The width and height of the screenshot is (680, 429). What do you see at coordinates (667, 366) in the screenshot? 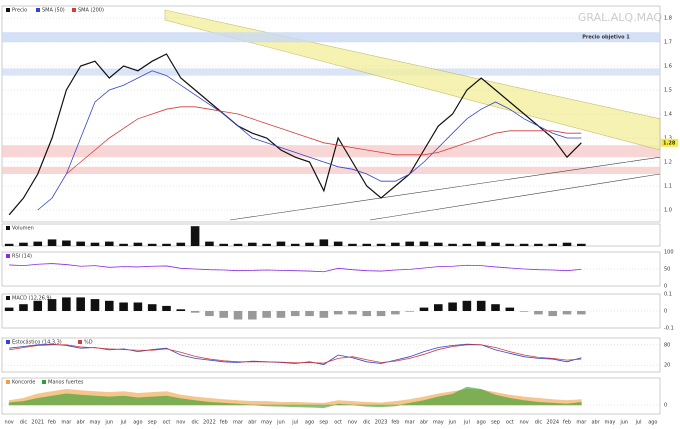
I see `y-tick-label: 20` at bounding box center [667, 366].